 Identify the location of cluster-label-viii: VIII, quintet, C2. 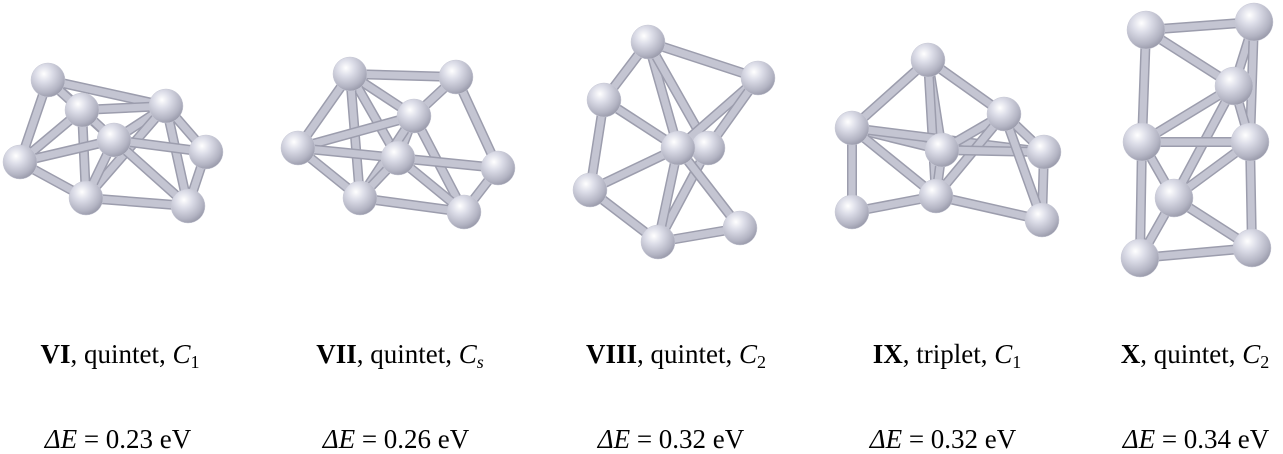
(676, 355).